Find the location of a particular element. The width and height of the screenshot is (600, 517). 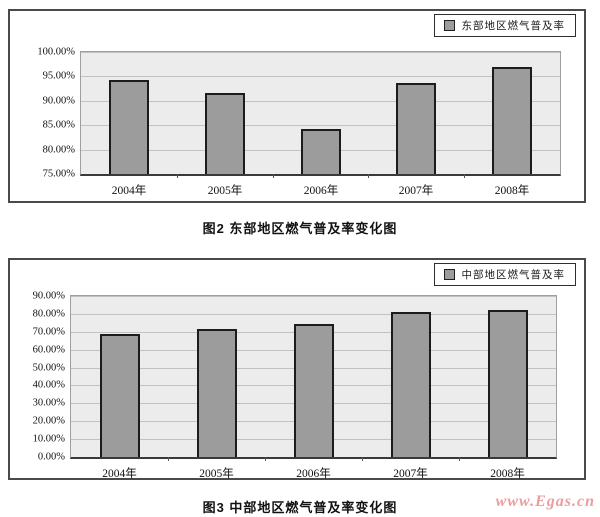

central-chart-legend: 中部地区燃气普及率 is located at coordinates (504, 274).